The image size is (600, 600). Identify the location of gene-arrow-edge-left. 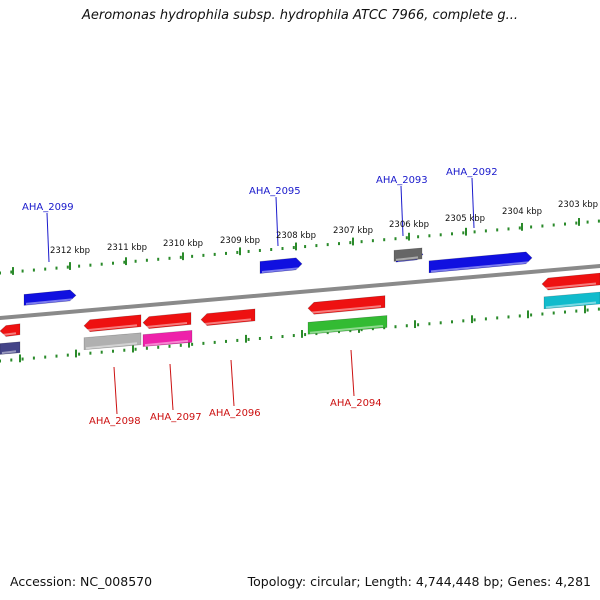
(10, 330).